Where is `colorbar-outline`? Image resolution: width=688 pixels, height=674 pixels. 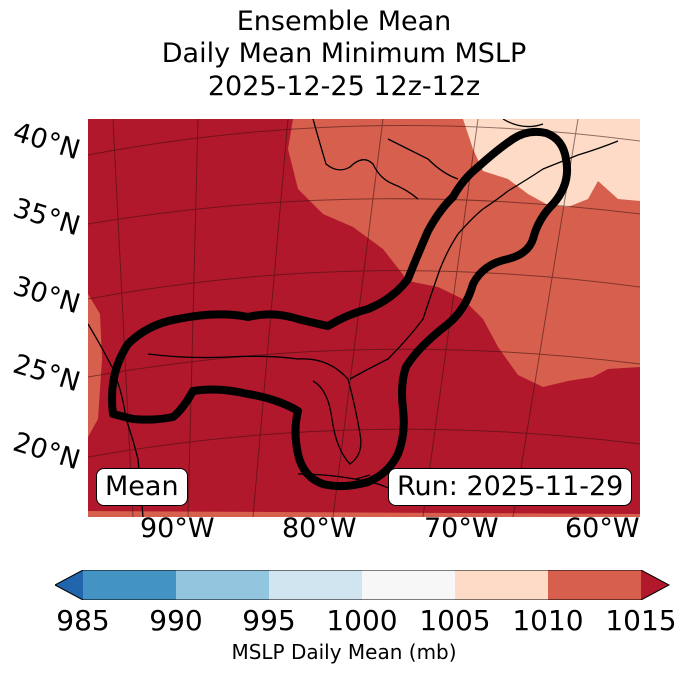
colorbar-outline is located at coordinates (363, 585).